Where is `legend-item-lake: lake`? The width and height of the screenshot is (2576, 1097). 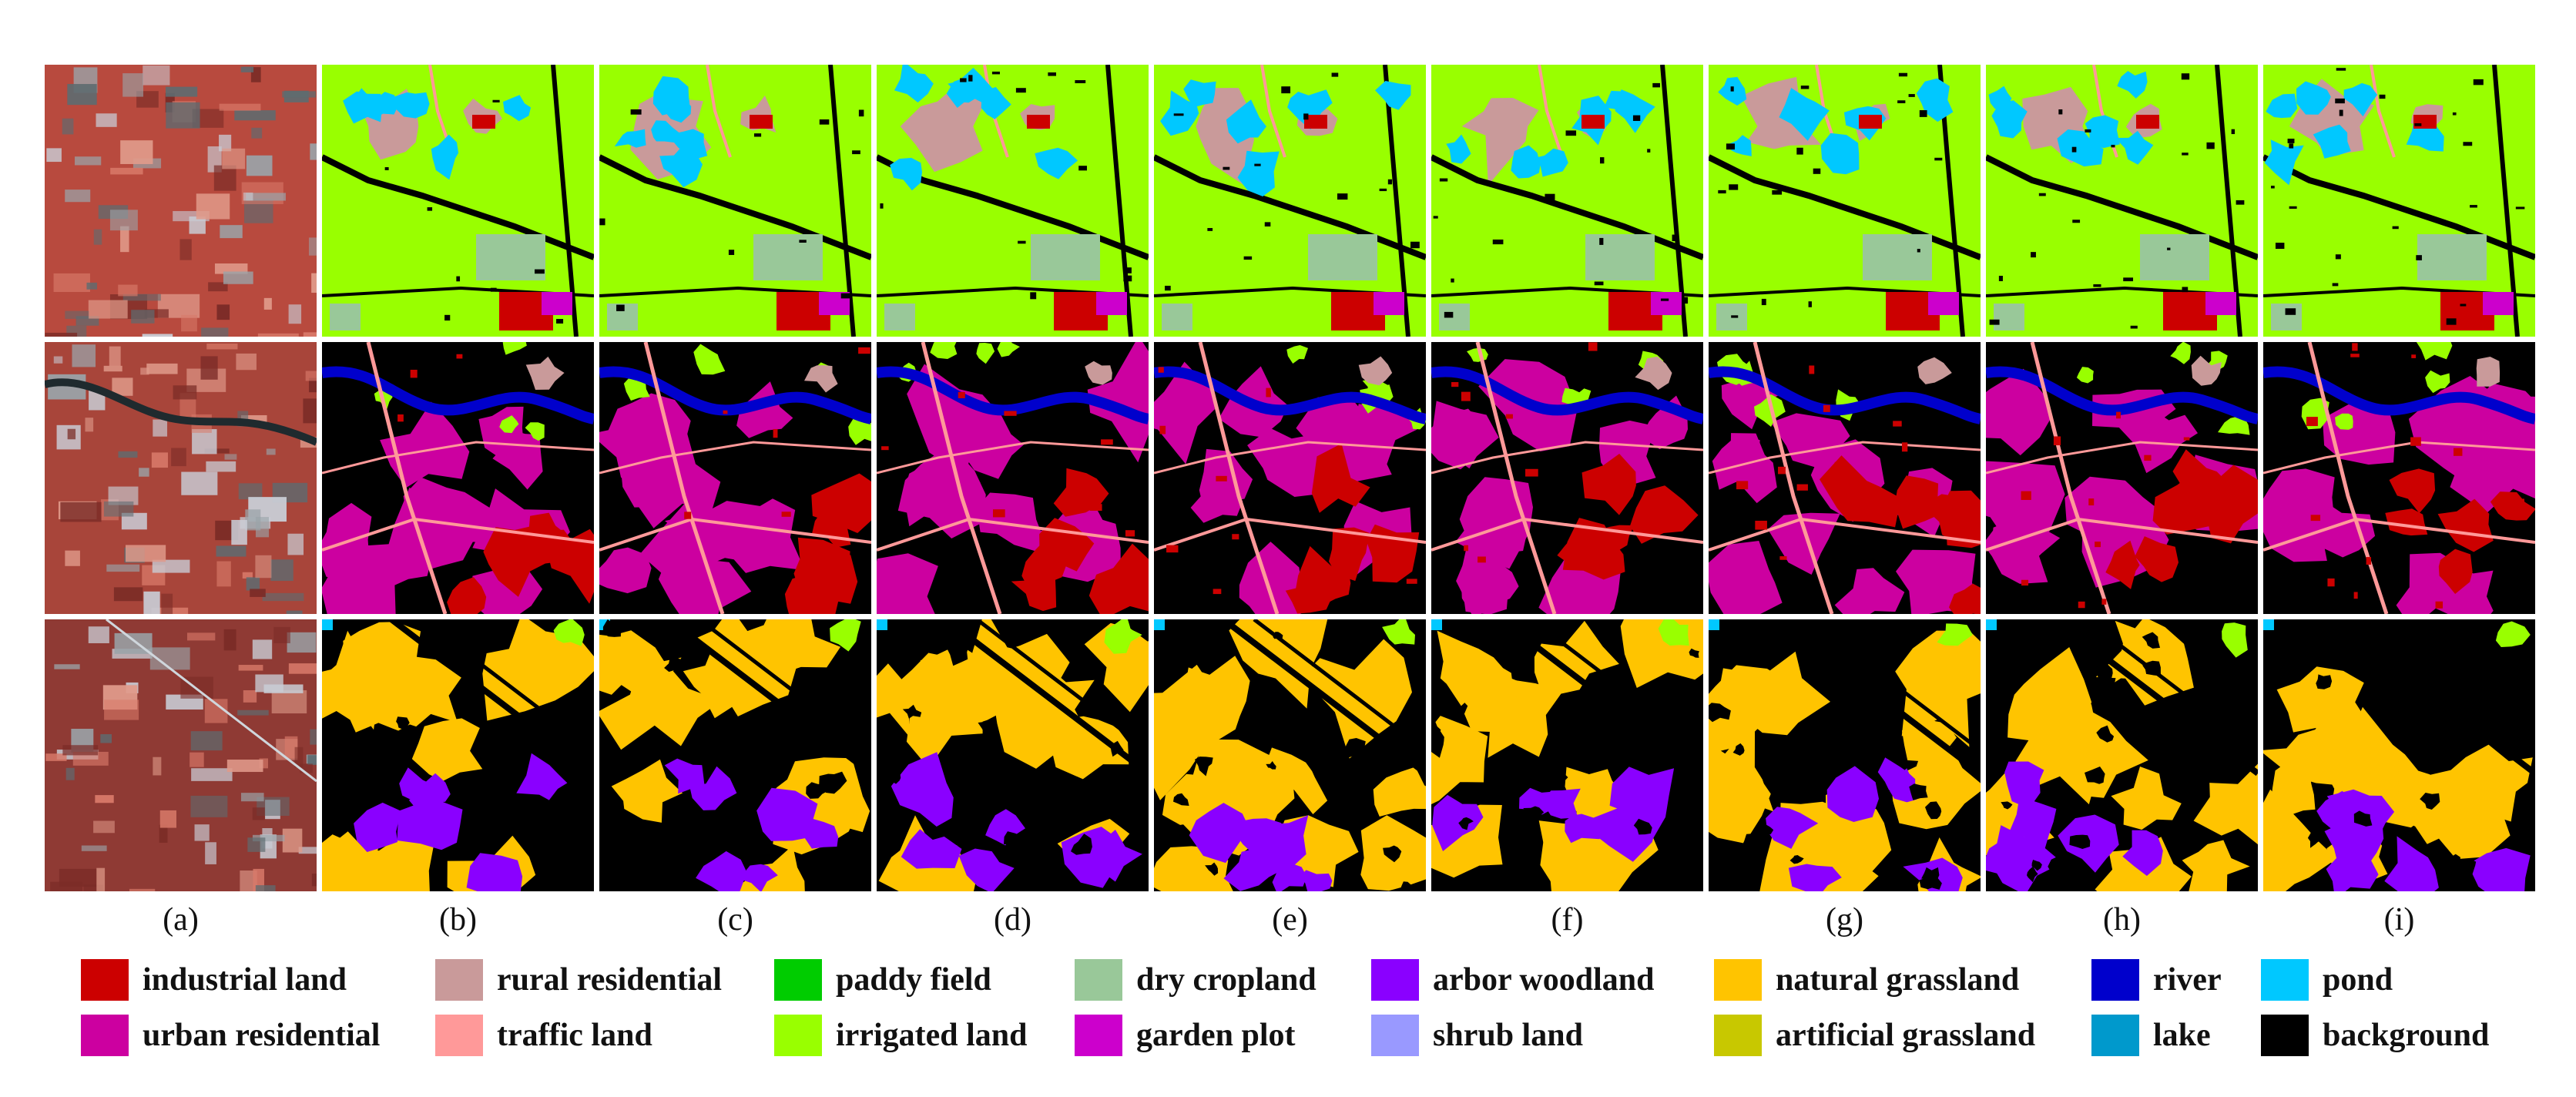 legend-item-lake: lake is located at coordinates (2151, 1035).